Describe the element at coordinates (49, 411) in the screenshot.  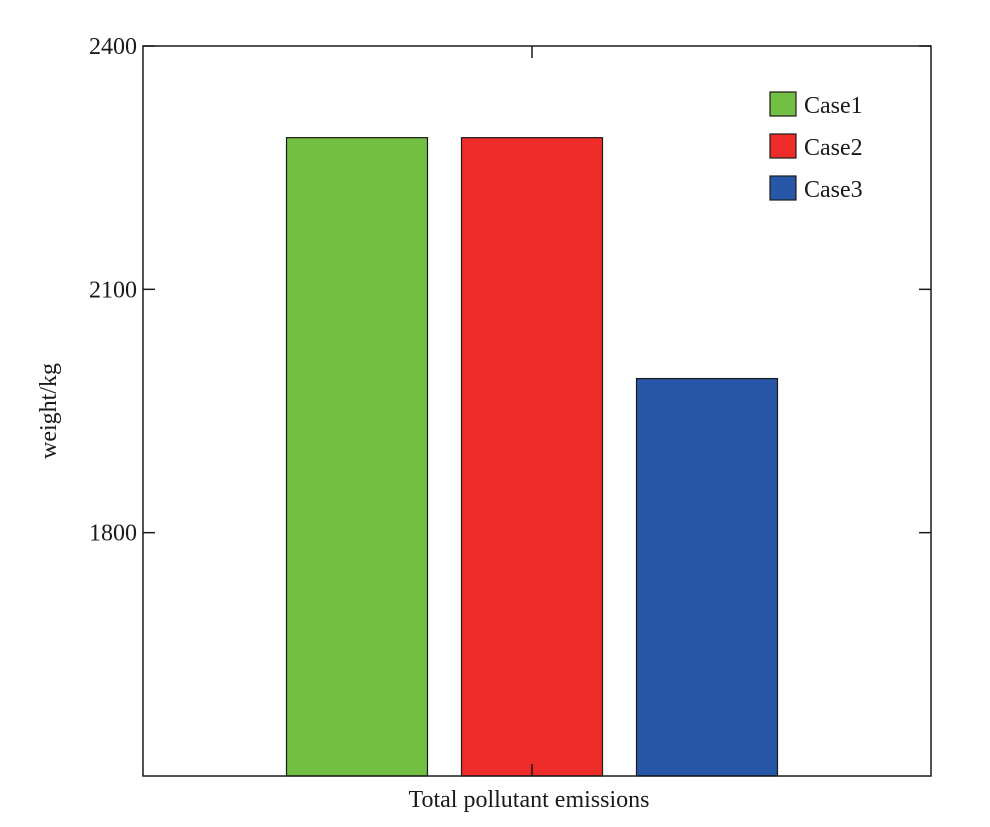
I see `y-axis-label: weight/kg` at that location.